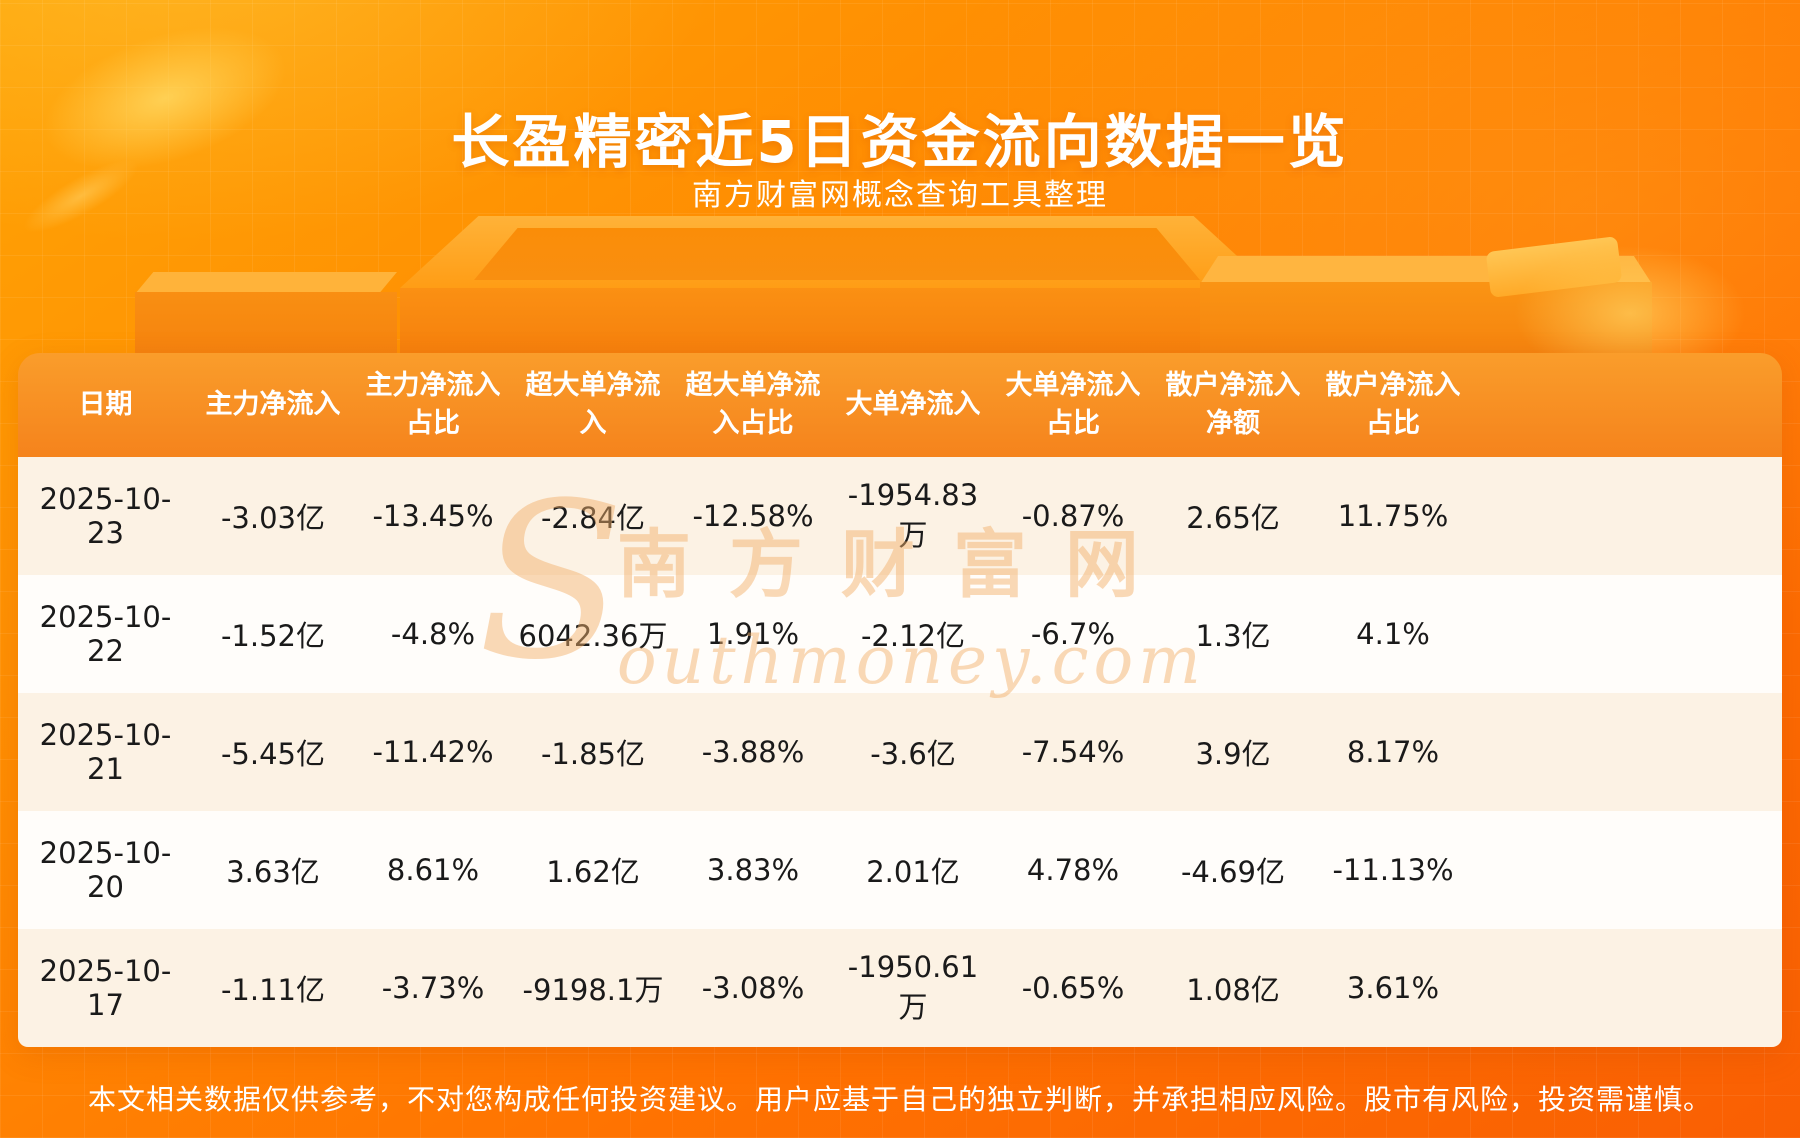  I want to click on value-cell: 1.91%, so click(753, 634).